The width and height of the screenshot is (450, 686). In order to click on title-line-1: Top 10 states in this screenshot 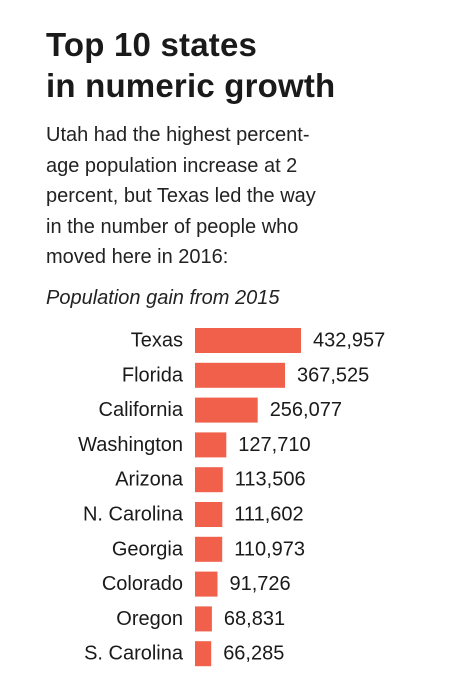, I will do `click(152, 44)`.